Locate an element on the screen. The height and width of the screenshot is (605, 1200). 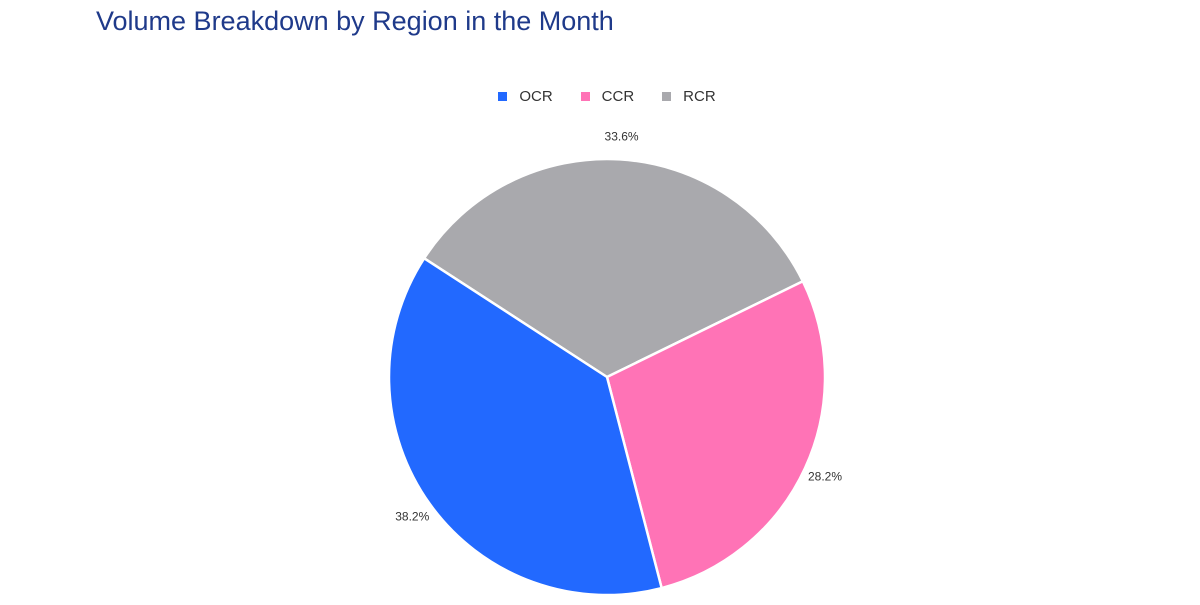
legend-item-rcr: RCR is located at coordinates (689, 96).